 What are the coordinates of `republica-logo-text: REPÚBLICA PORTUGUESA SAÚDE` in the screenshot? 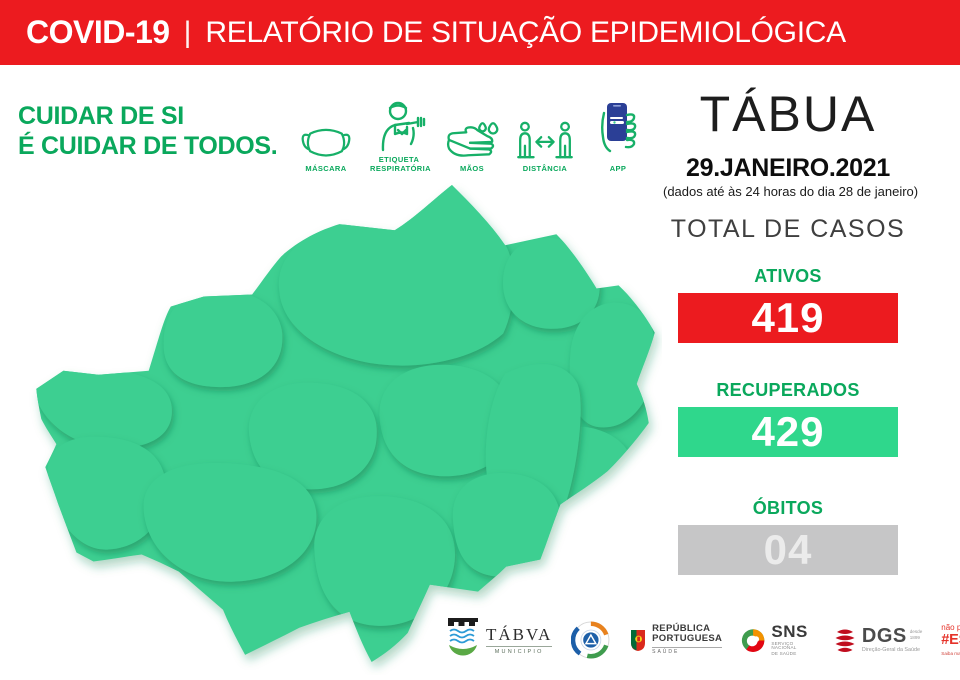 It's located at (687, 639).